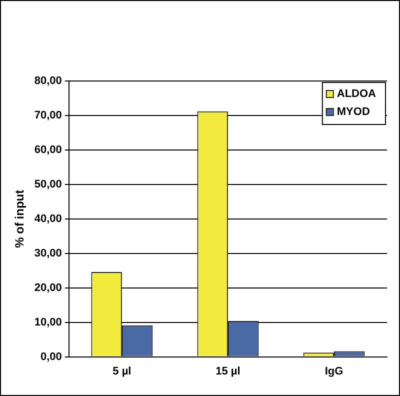 This screenshot has height=396, width=400. Describe the element at coordinates (48, 322) in the screenshot. I see `y-tick-label: 10,00` at that location.